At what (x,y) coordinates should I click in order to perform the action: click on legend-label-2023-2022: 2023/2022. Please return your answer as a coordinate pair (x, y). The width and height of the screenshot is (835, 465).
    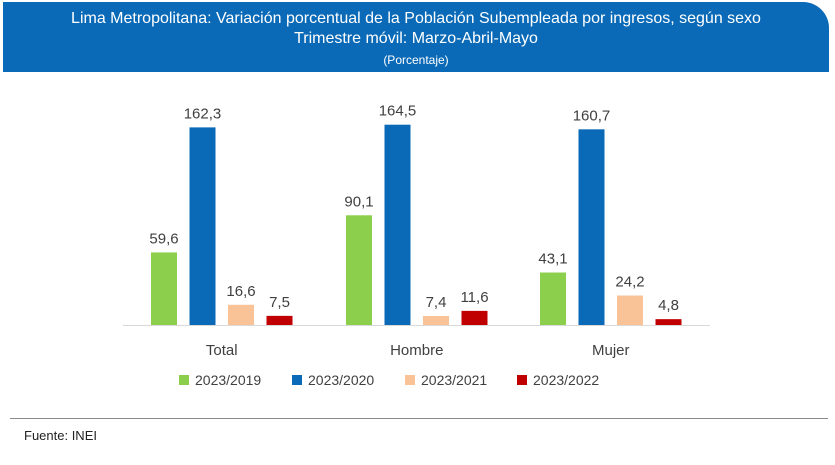
    Looking at the image, I should click on (566, 380).